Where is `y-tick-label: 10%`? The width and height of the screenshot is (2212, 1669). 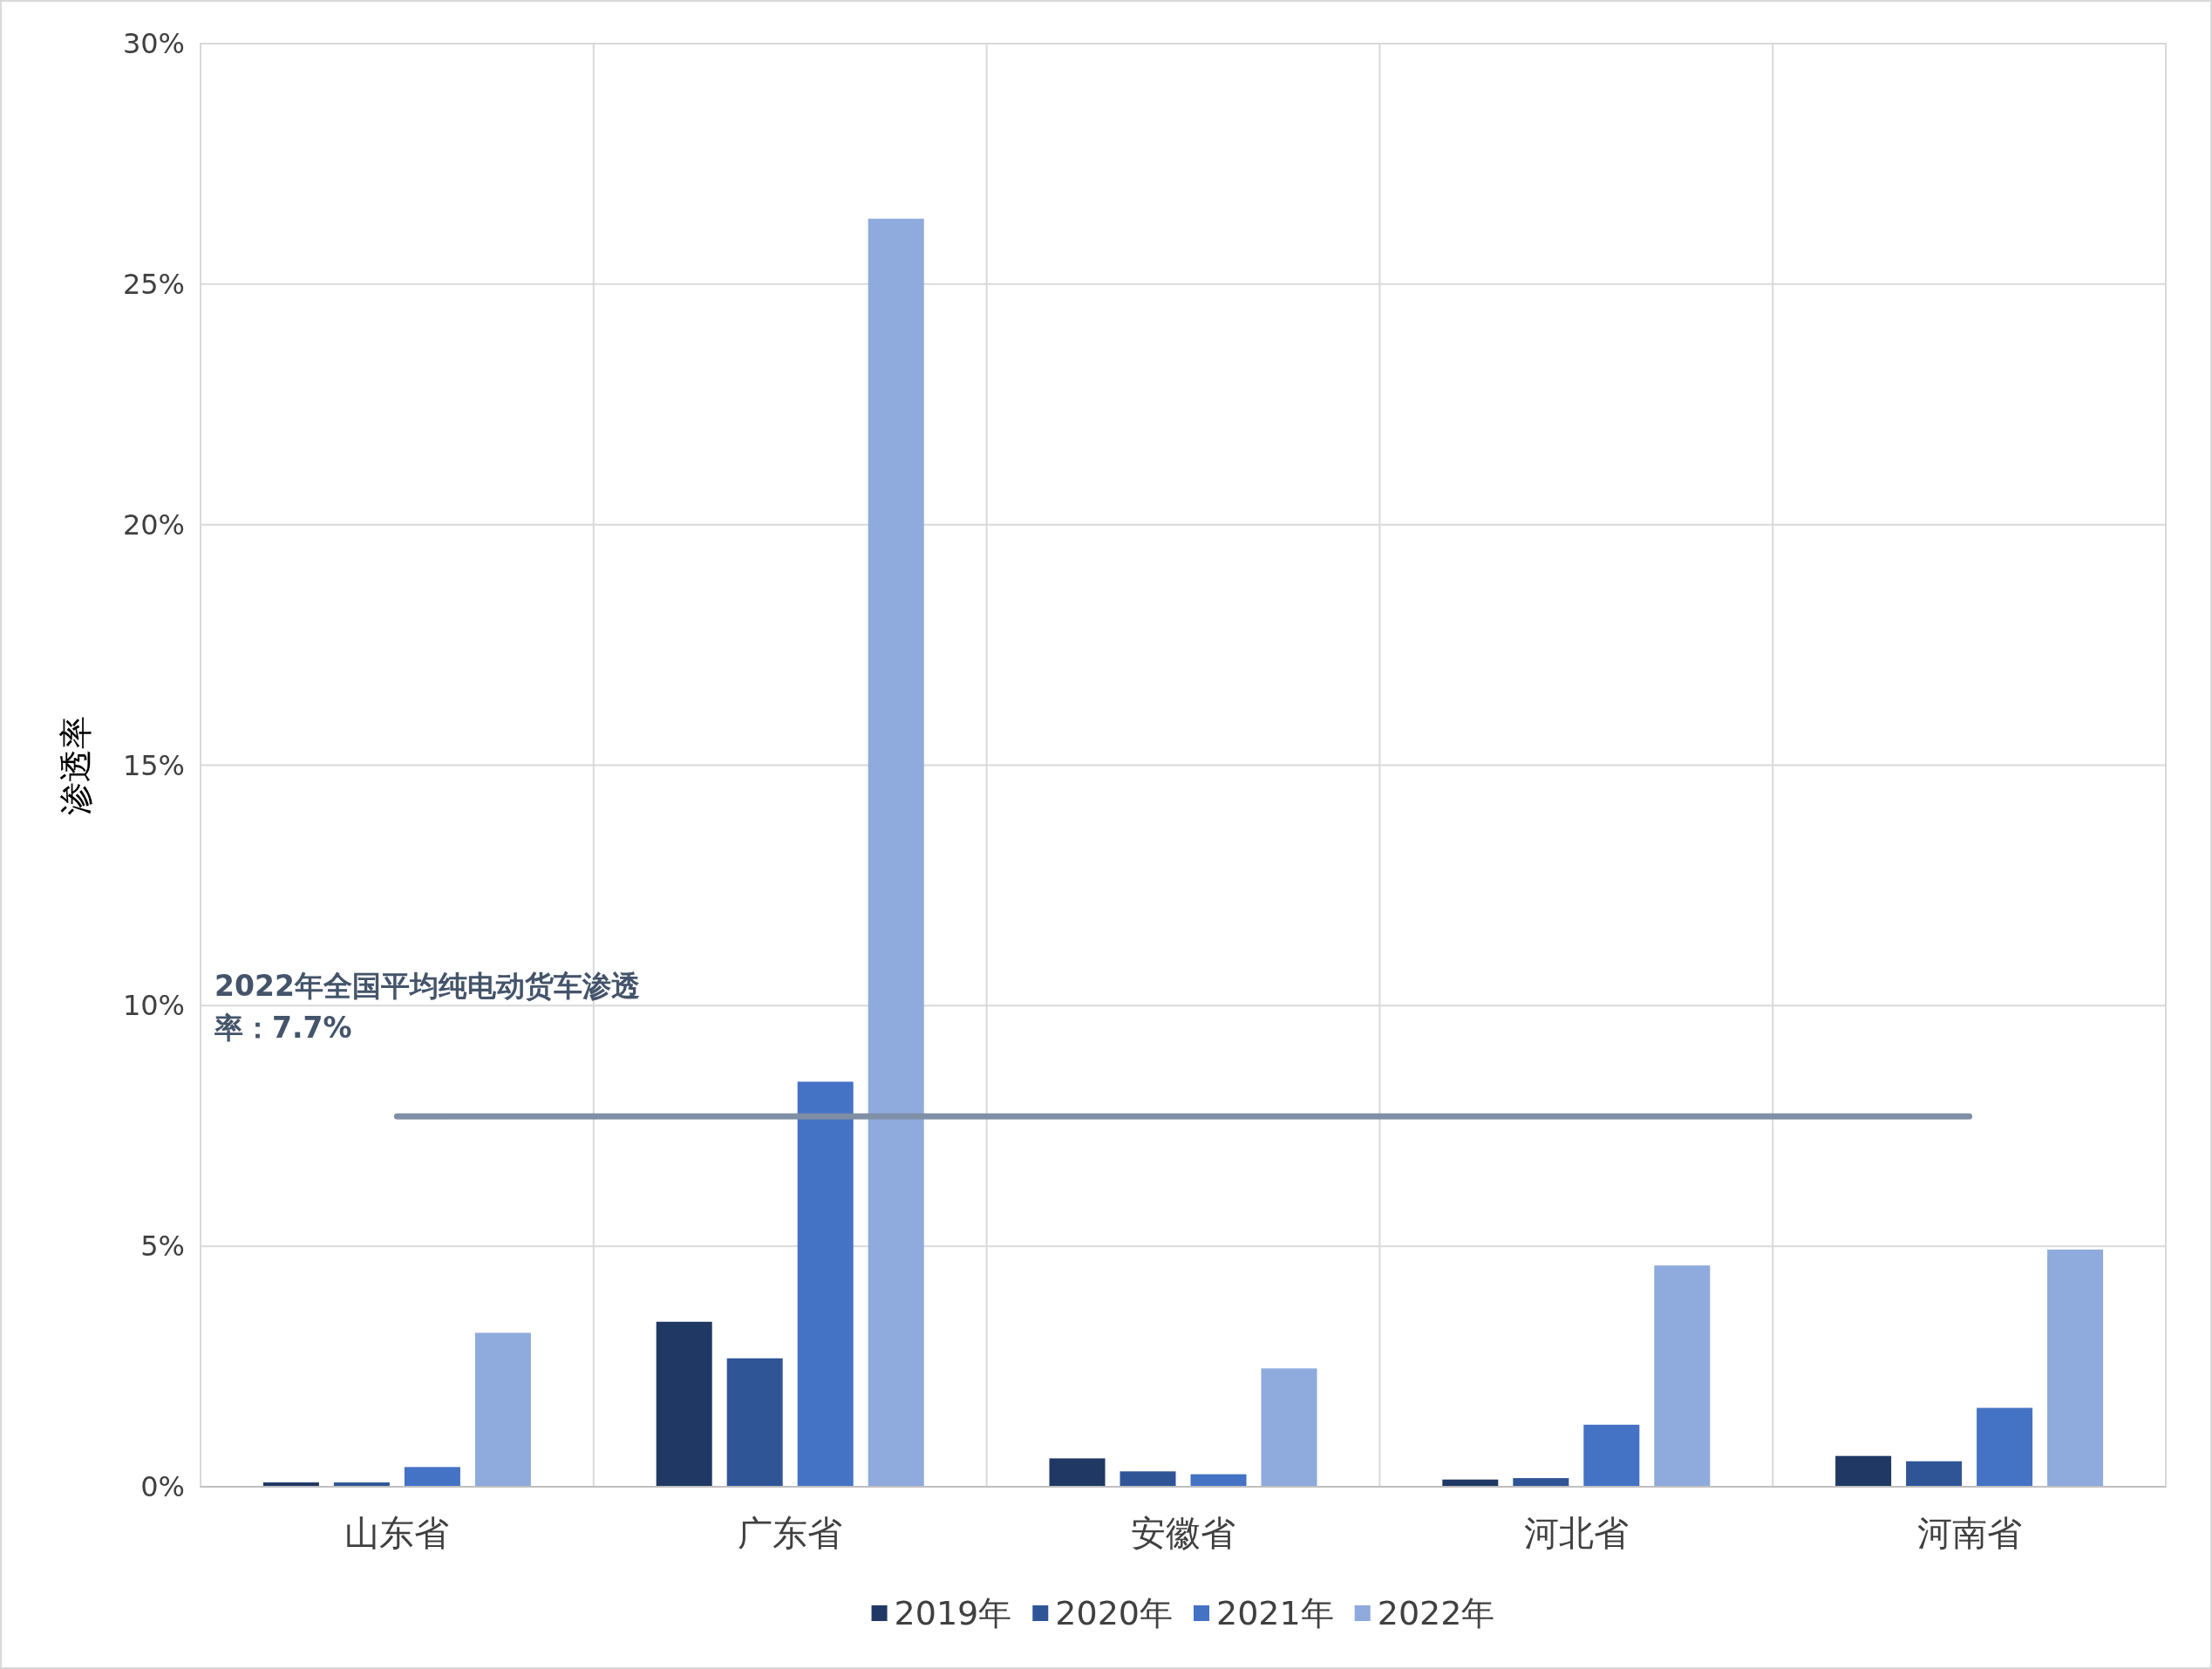 y-tick-label: 10% is located at coordinates (153, 1006).